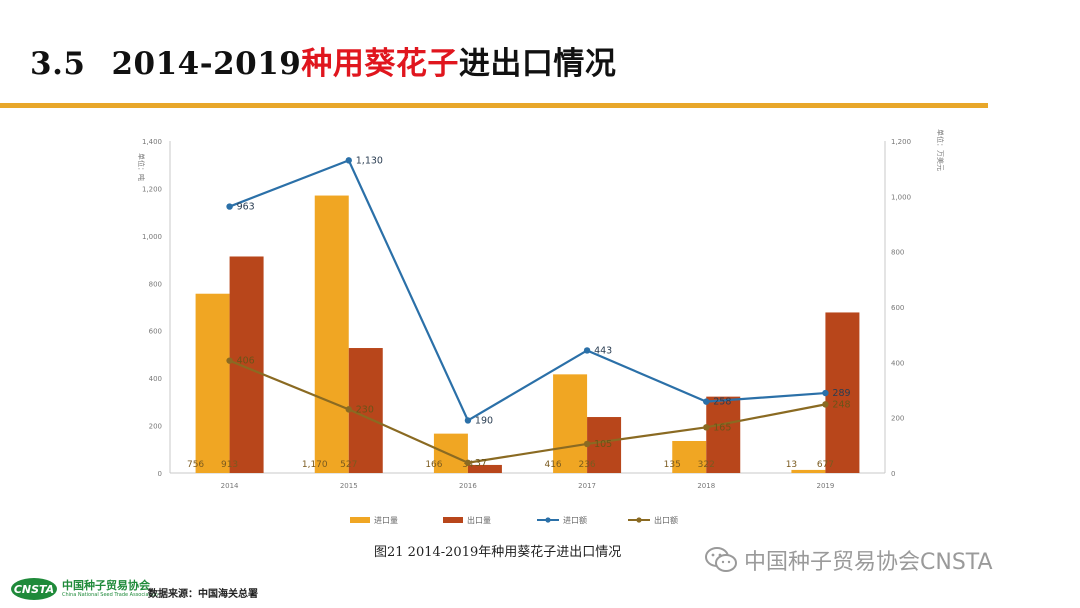 Image resolution: width=1080 pixels, height=608 pixels. What do you see at coordinates (246, 207) in the screenshot?
I see `line-value-label: 963` at bounding box center [246, 207].